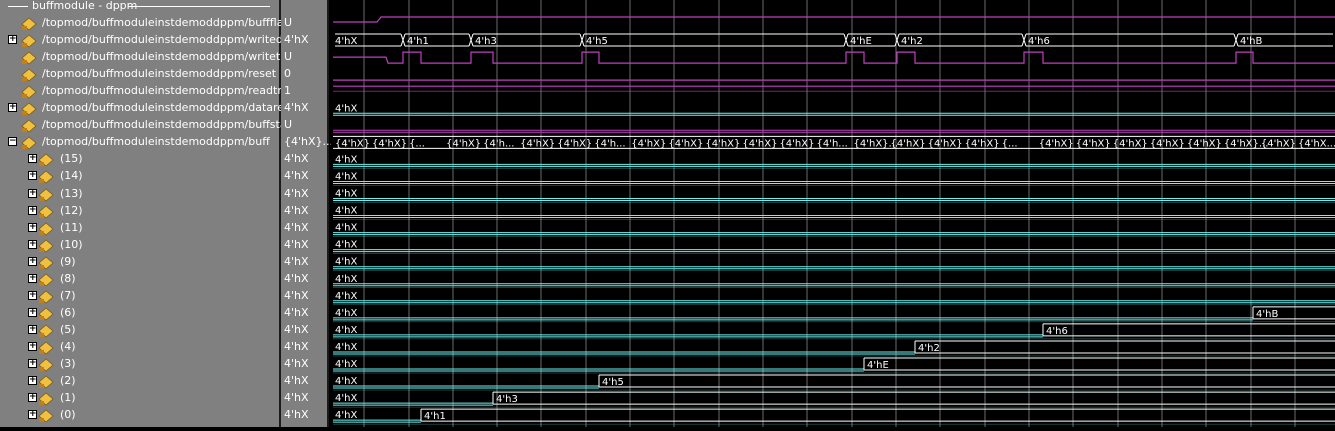 This screenshot has height=431, width=1335. Describe the element at coordinates (346, 108) in the screenshot. I see `dataread-value-label: 4'hX` at that location.